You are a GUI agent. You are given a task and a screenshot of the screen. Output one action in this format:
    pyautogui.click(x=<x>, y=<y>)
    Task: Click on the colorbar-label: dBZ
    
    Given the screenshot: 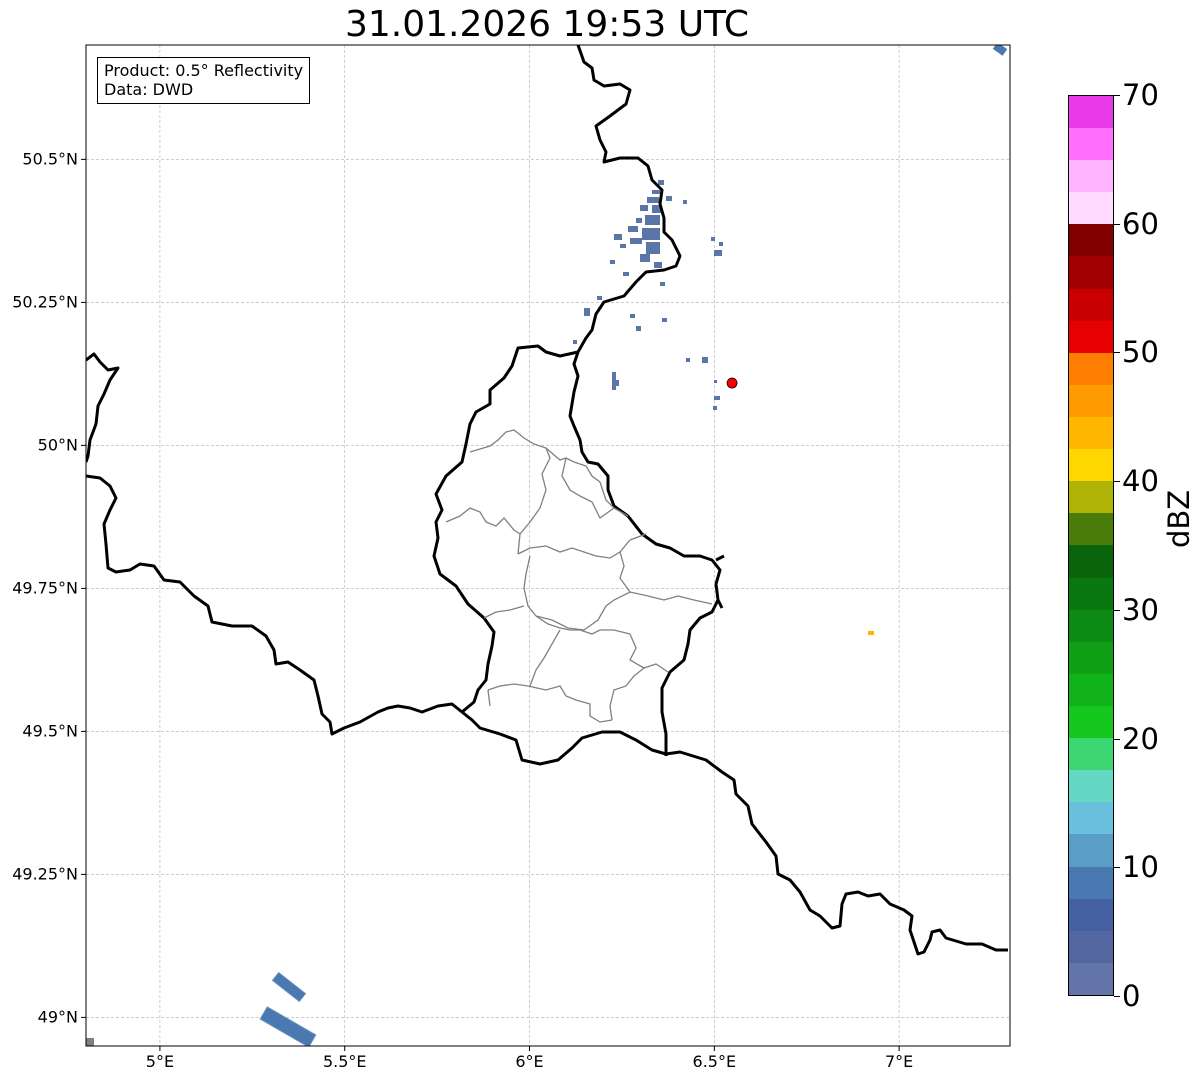 What is the action you would take?
    pyautogui.click(x=1179, y=518)
    